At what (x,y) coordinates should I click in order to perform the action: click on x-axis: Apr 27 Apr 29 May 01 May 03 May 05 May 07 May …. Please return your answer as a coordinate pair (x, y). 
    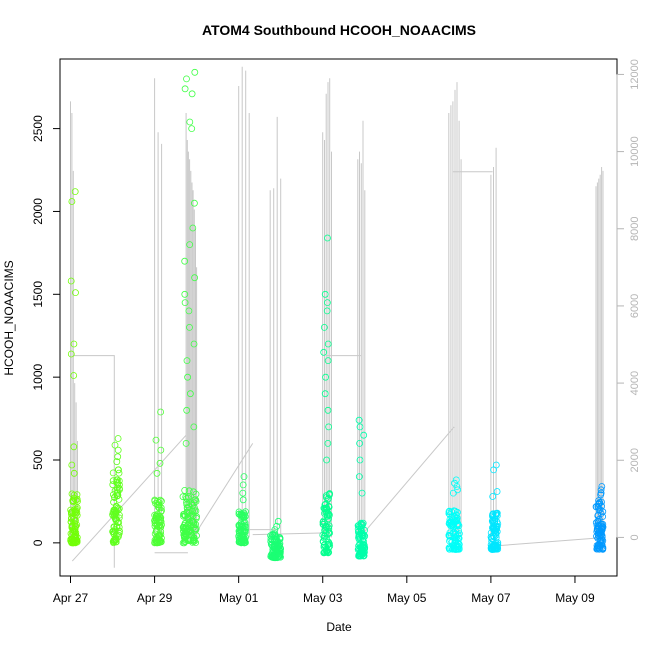
    Looking at the image, I should click on (324, 590).